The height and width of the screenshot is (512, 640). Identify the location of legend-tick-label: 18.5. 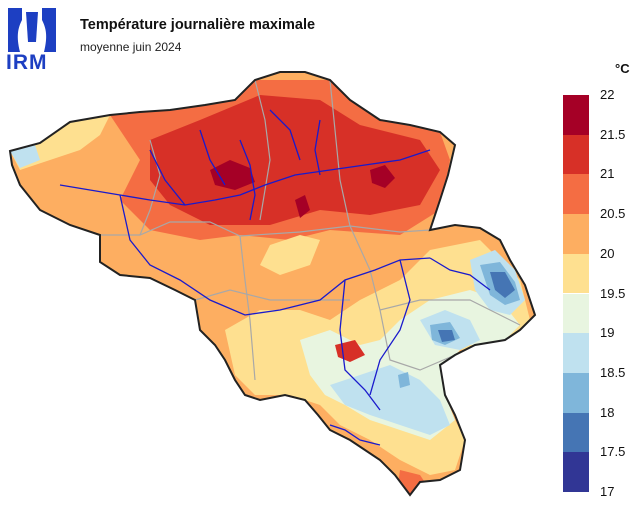
(613, 372).